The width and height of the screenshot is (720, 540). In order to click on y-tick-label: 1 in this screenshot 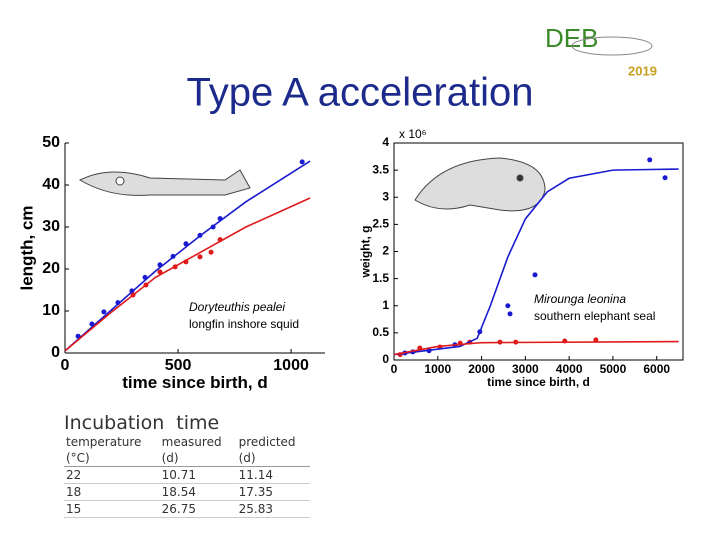, I will do `click(385, 305)`.